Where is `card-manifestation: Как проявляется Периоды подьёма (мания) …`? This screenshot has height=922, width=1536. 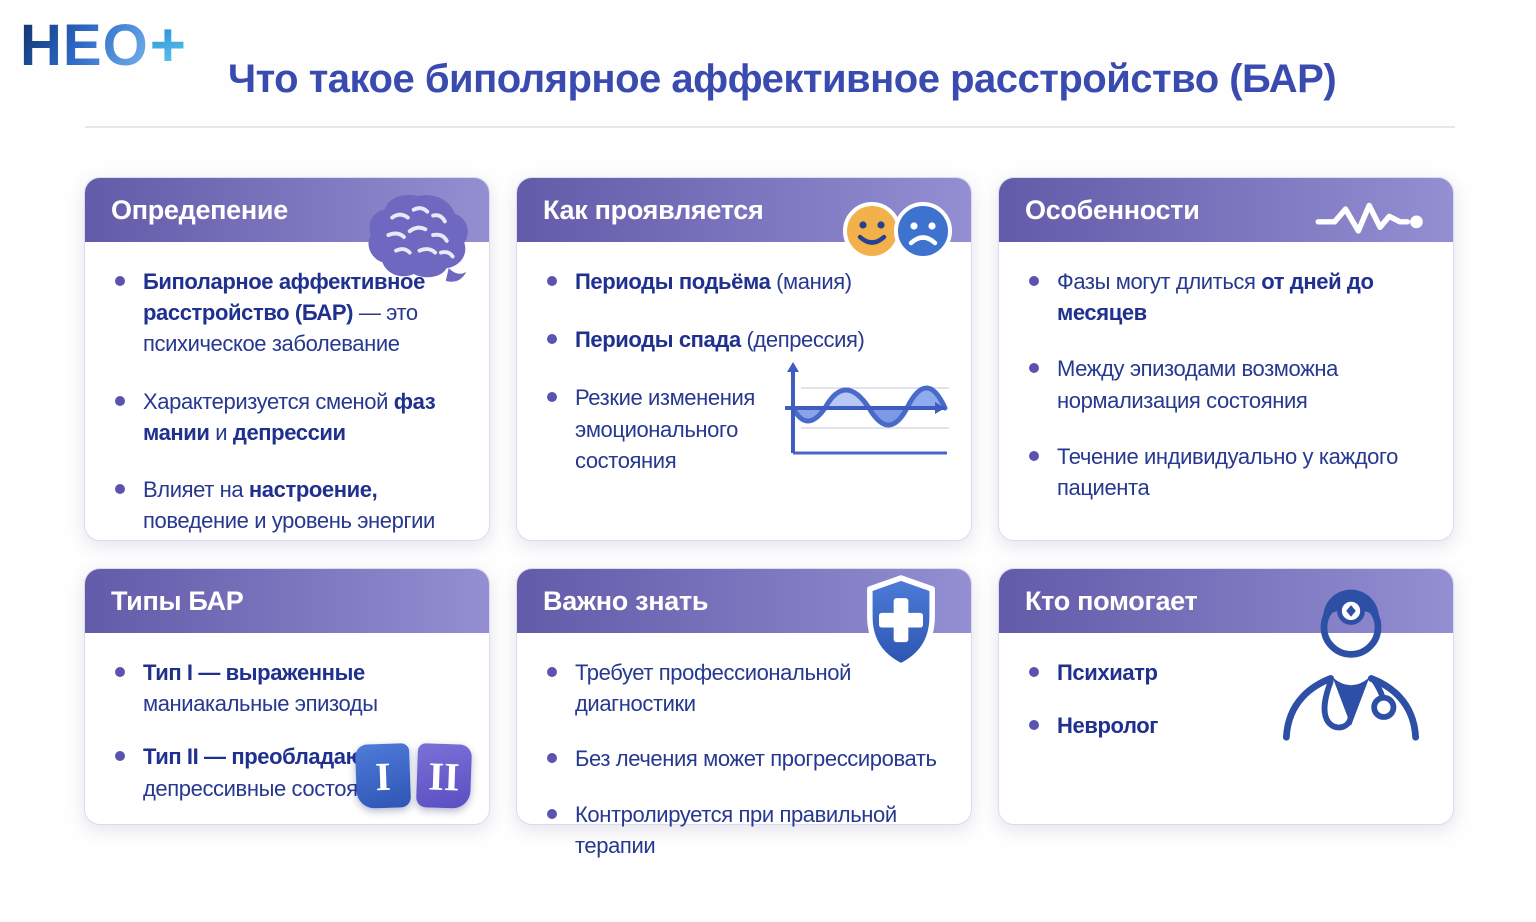
card-manifestation: Как проявляется Периоды подьёма (мания) … is located at coordinates (744, 359).